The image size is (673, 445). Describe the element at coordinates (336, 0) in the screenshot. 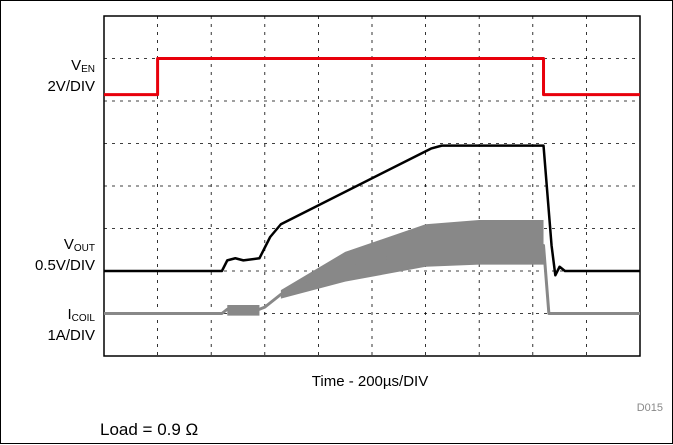

I see `top-border` at that location.